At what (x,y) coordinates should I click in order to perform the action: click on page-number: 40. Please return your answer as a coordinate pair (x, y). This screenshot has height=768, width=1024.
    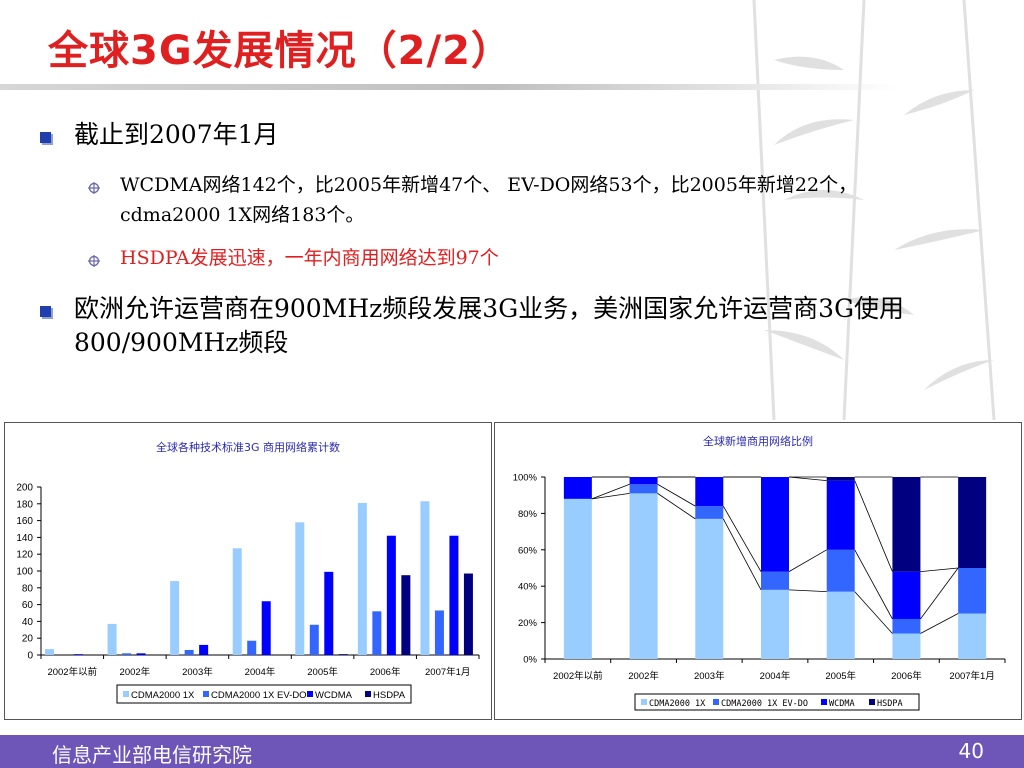
    Looking at the image, I should click on (971, 751).